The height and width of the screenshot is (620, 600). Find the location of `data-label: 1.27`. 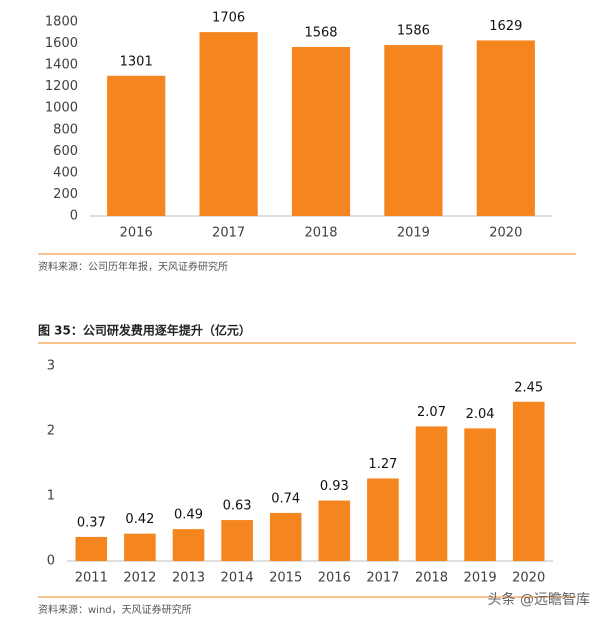

data-label: 1.27 is located at coordinates (382, 464).